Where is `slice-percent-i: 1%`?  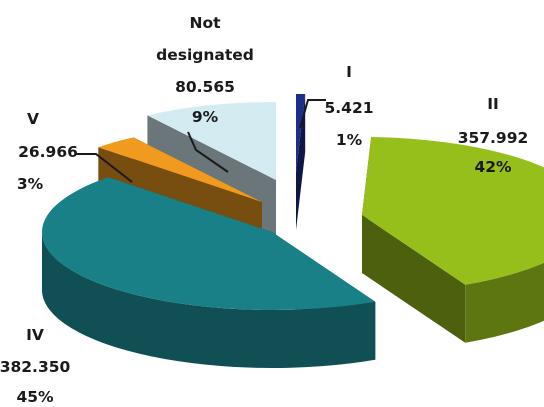
slice-percent-i: 1% is located at coordinates (349, 140).